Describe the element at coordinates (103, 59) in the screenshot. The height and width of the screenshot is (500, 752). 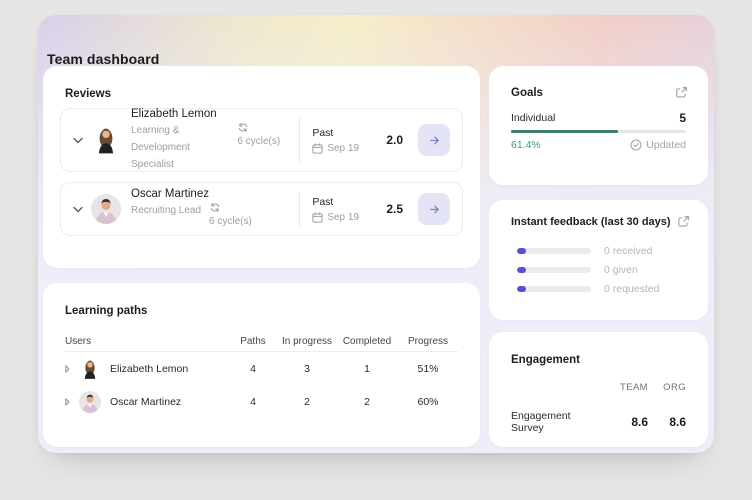
I see `page-title: Team dashboard` at that location.